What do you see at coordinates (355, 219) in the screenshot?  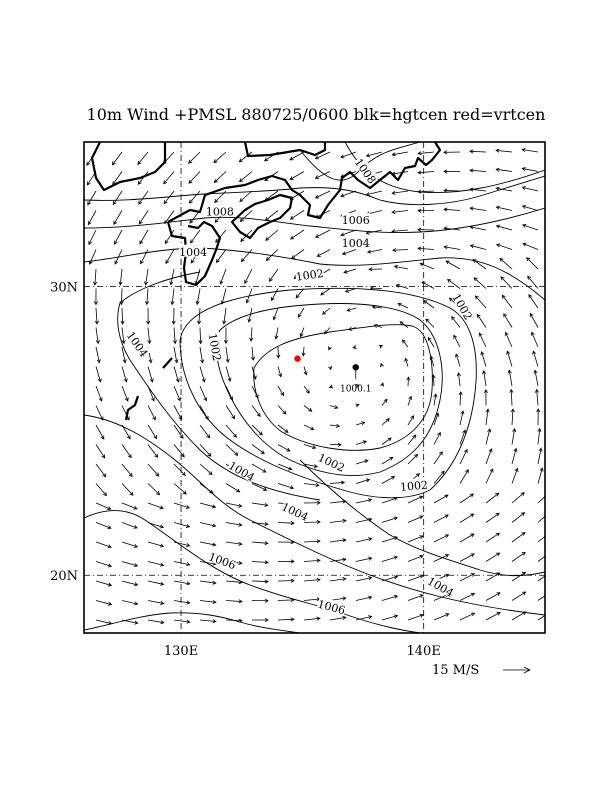 I see `contour-label-2: 1006` at bounding box center [355, 219].